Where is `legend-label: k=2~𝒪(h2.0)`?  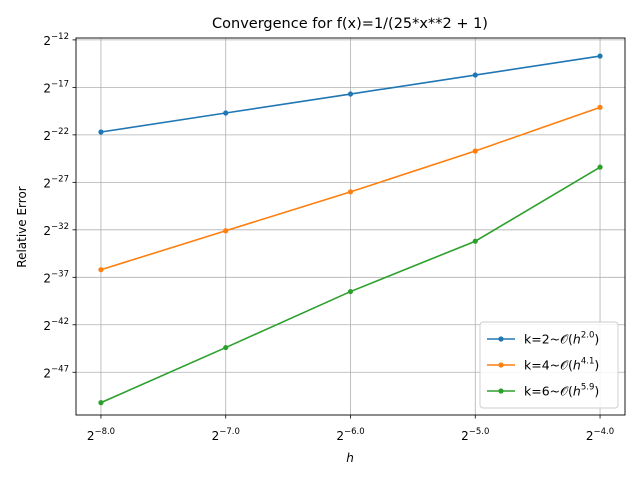 legend-label: k=2~𝒪(h2.0) is located at coordinates (561, 339).